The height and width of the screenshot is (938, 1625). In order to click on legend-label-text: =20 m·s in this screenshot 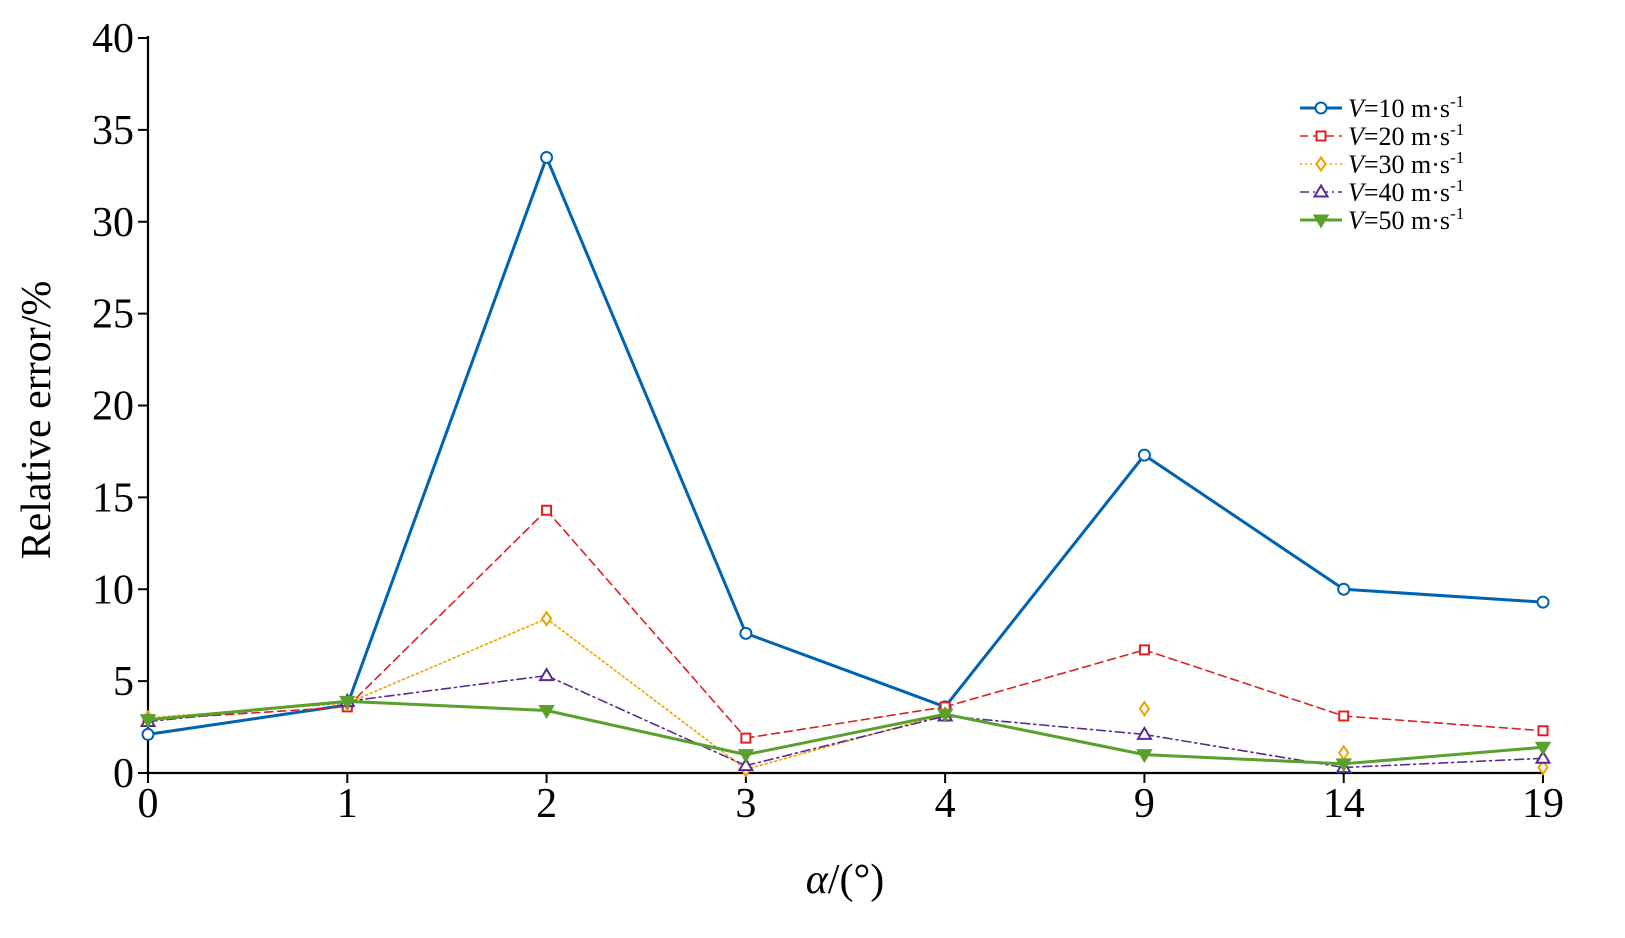, I will do `click(1407, 136)`.